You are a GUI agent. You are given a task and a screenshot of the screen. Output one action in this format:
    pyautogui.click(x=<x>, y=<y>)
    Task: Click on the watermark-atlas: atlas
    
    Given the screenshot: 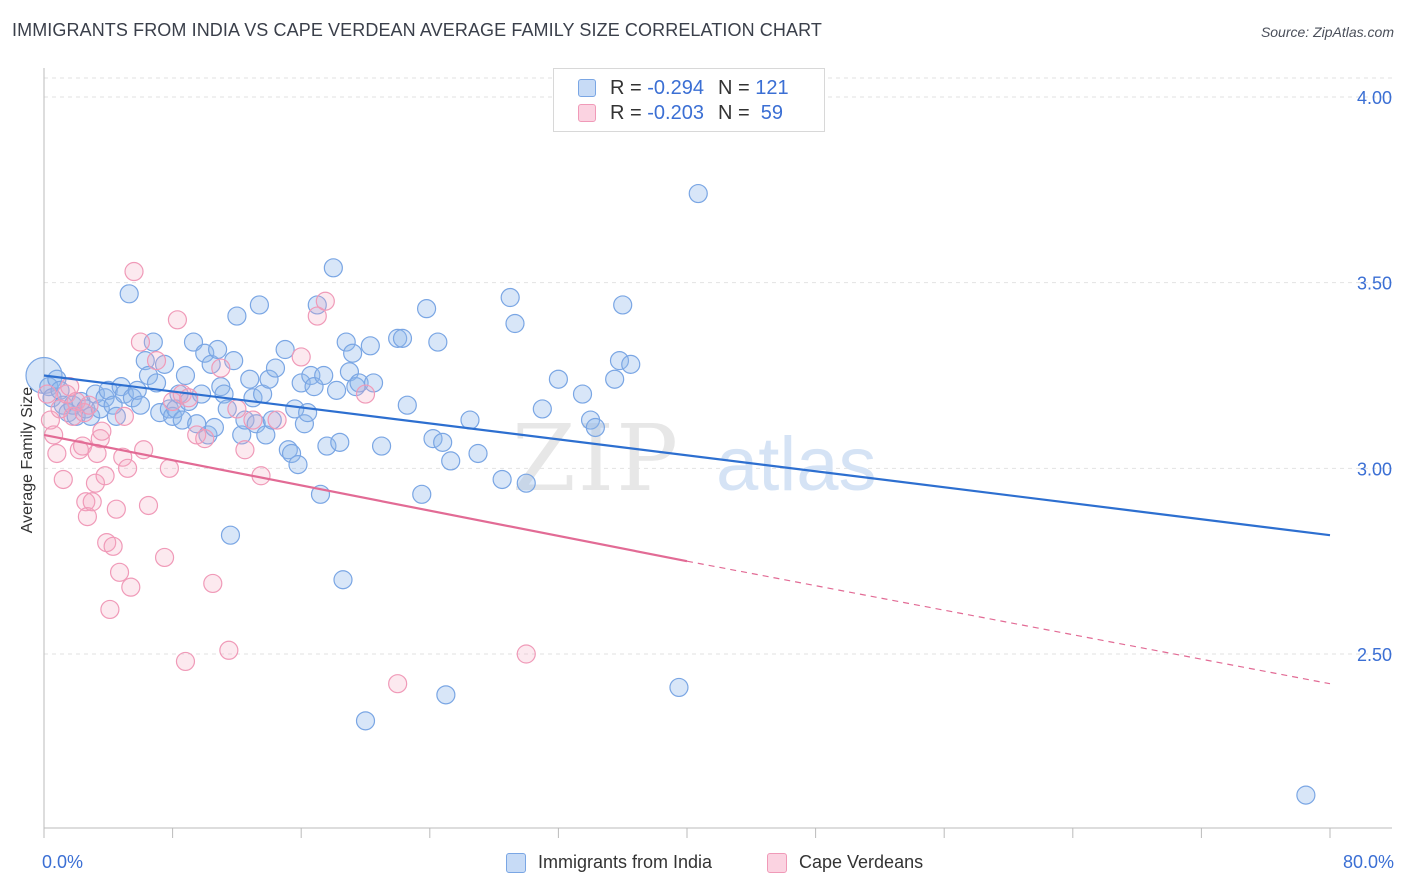 What is the action you would take?
    pyautogui.click(x=796, y=464)
    